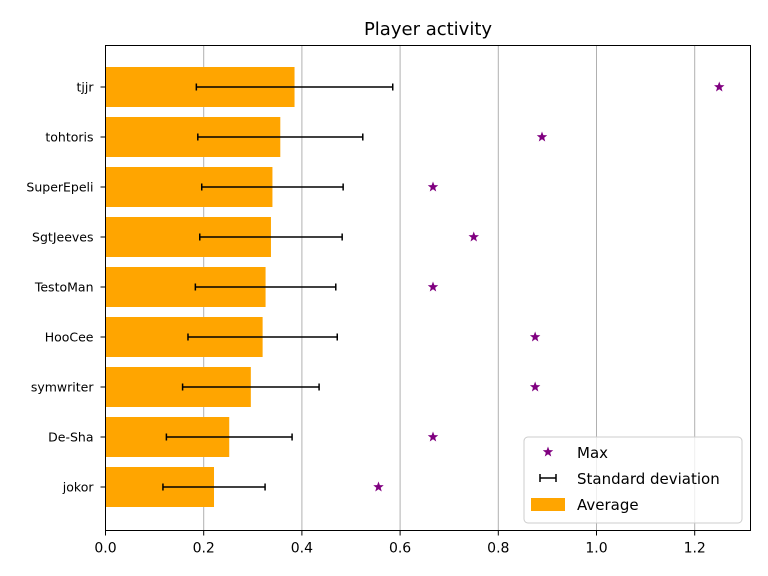 Image resolution: width=768 pixels, height=576 pixels. I want to click on category-label: SuperEpeli, so click(59, 187).